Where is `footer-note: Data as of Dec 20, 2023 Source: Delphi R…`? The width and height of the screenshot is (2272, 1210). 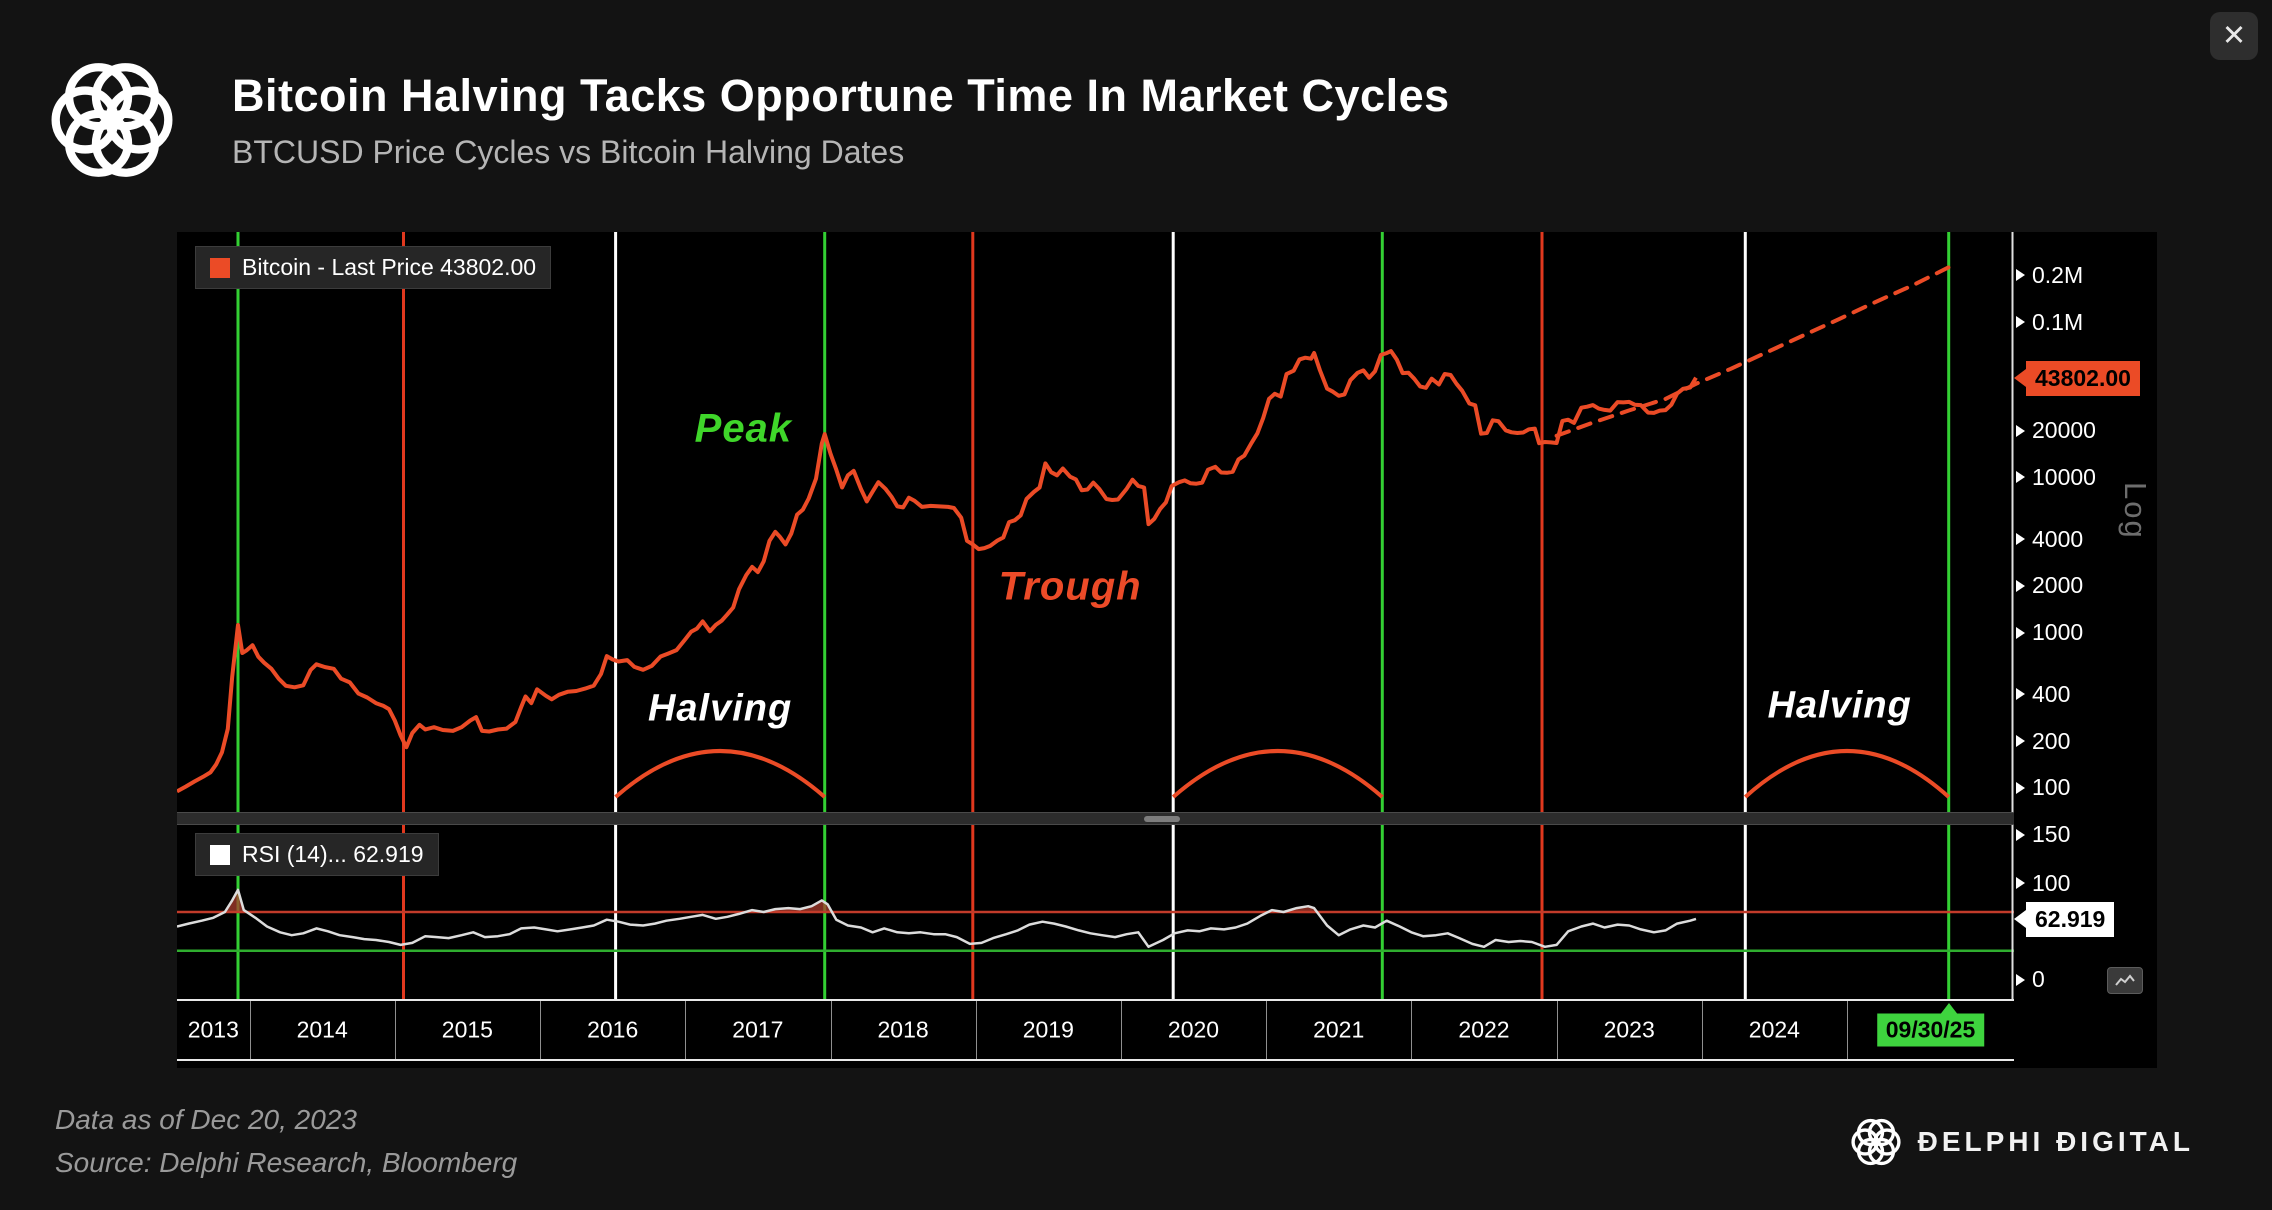 footer-note: Data as of Dec 20, 2023 Source: Delphi R… is located at coordinates (286, 1141).